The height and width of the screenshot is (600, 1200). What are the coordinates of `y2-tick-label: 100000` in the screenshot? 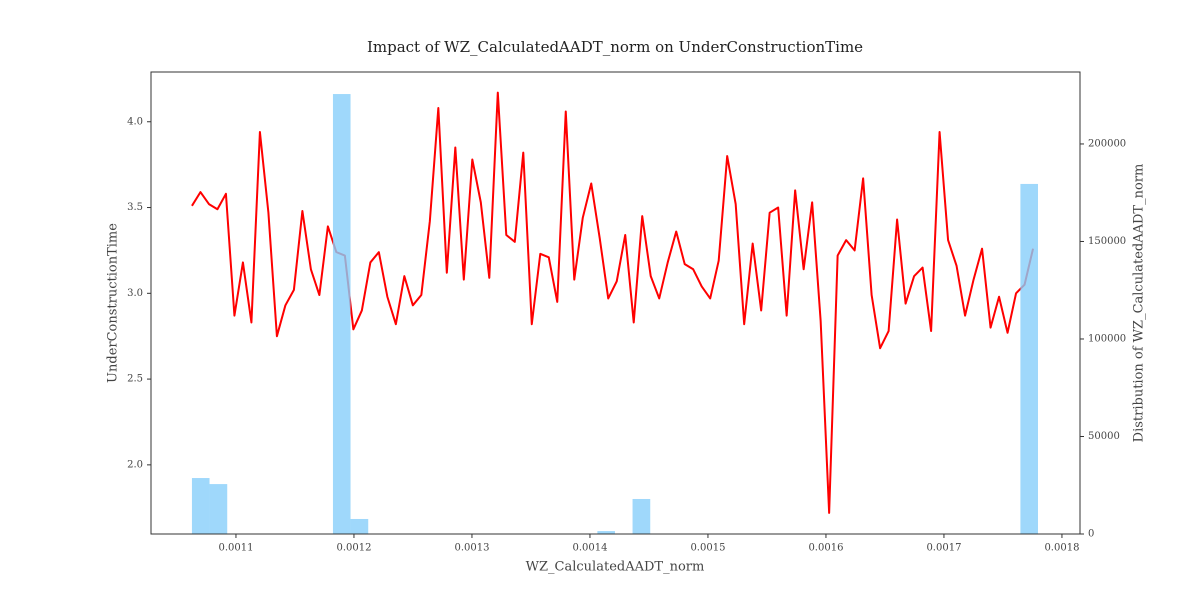 It's located at (1107, 338).